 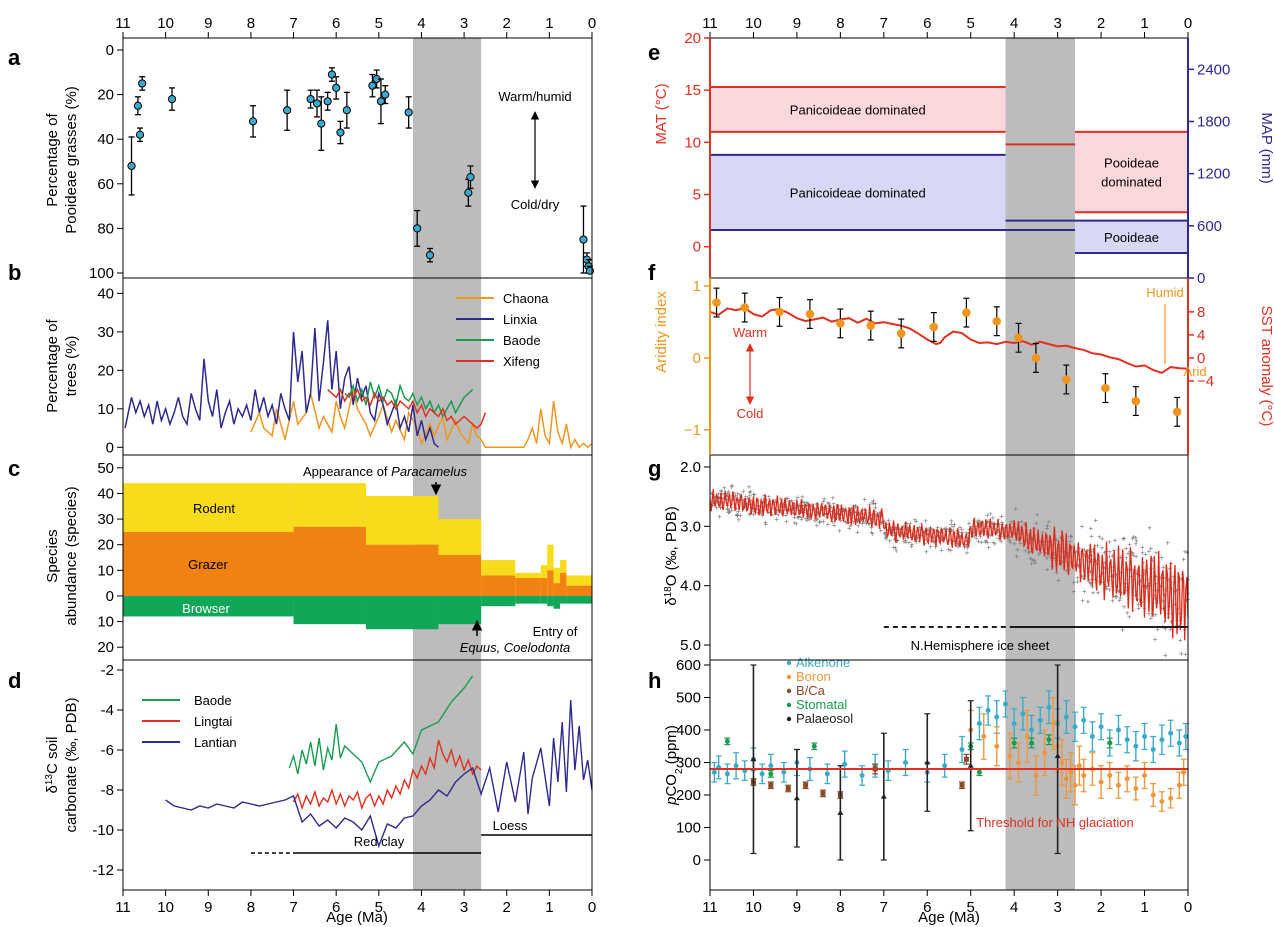 What do you see at coordinates (654, 680) in the screenshot?
I see `panel-letter-h: h` at bounding box center [654, 680].